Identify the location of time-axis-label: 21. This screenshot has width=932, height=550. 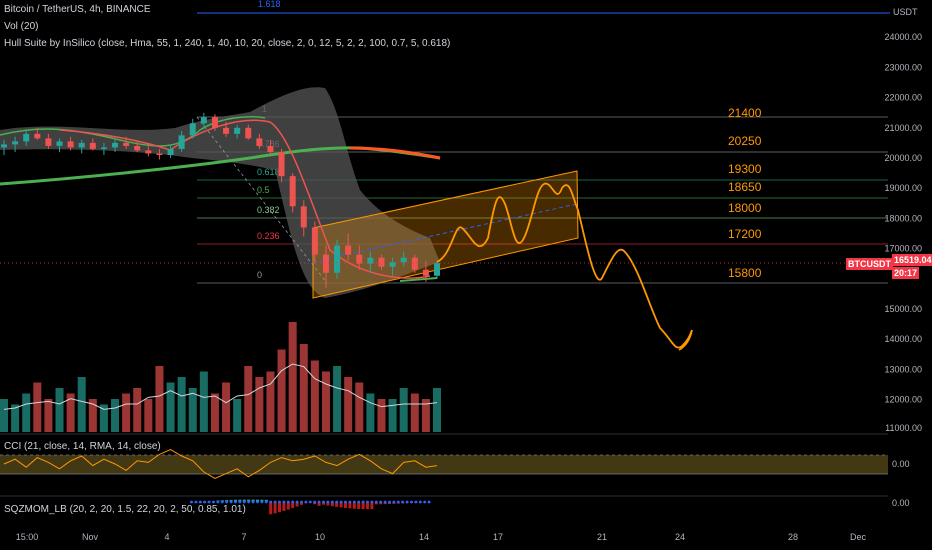
(602, 537).